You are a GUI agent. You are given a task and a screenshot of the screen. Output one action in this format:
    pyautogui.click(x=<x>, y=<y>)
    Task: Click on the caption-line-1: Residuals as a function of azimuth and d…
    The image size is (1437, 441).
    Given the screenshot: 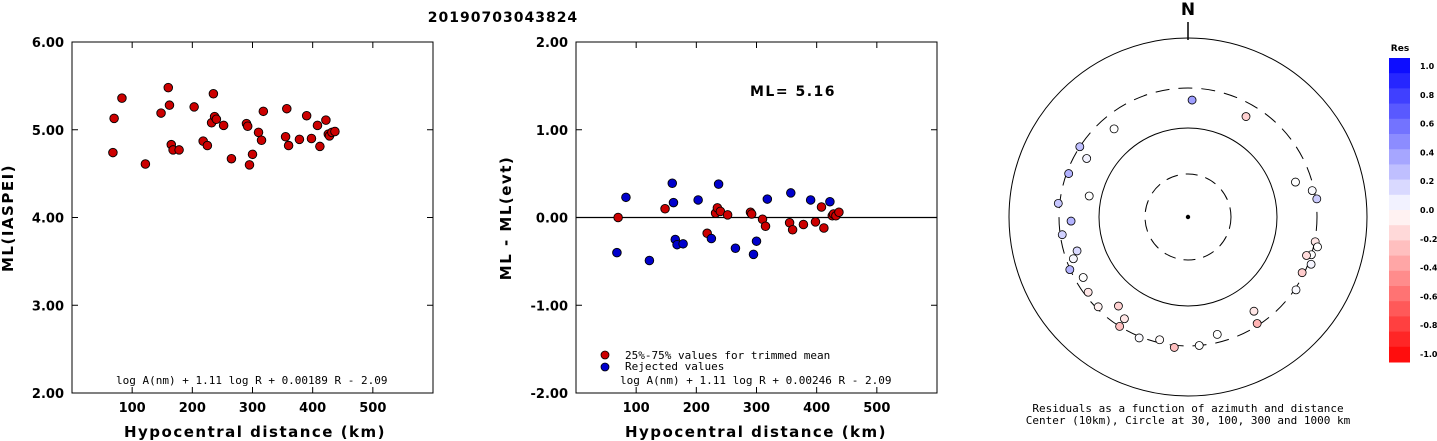 What is the action you would take?
    pyautogui.click(x=1187, y=408)
    